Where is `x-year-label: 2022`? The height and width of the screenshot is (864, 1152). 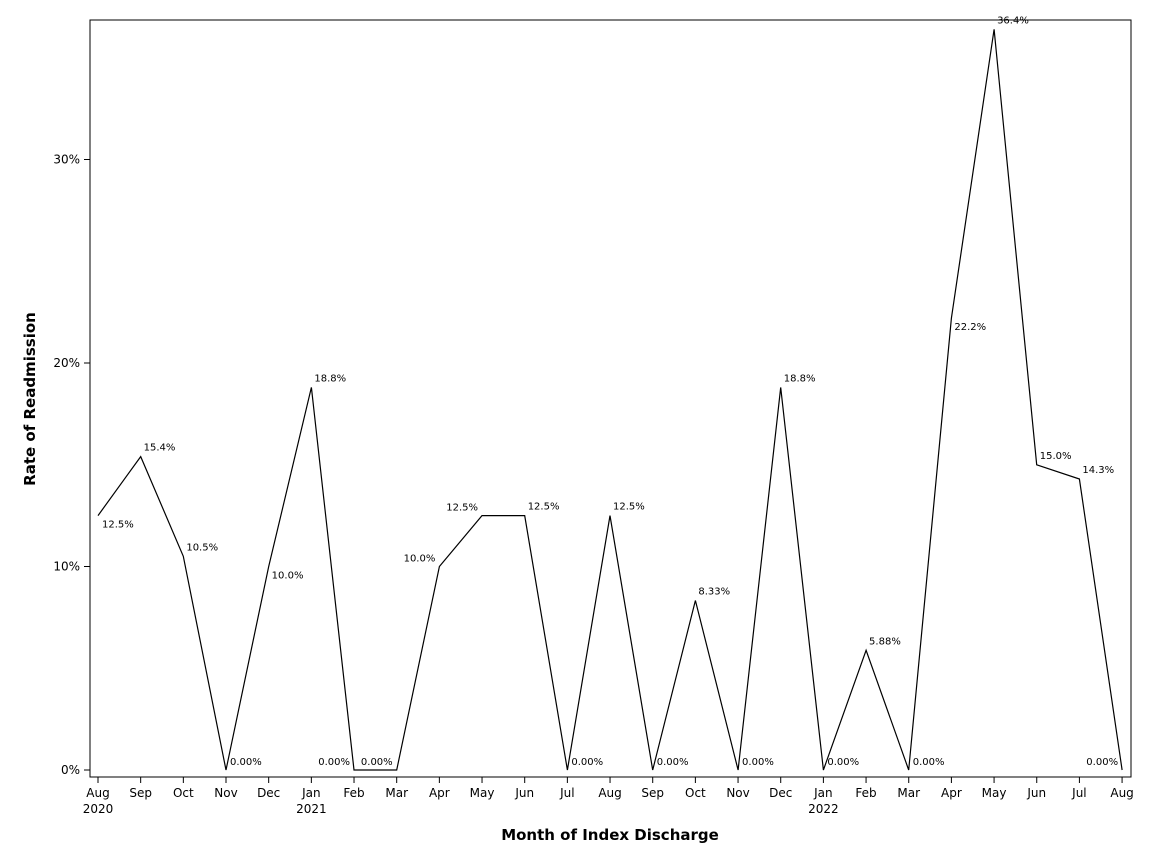
x-year-label: 2022 is located at coordinates (823, 809).